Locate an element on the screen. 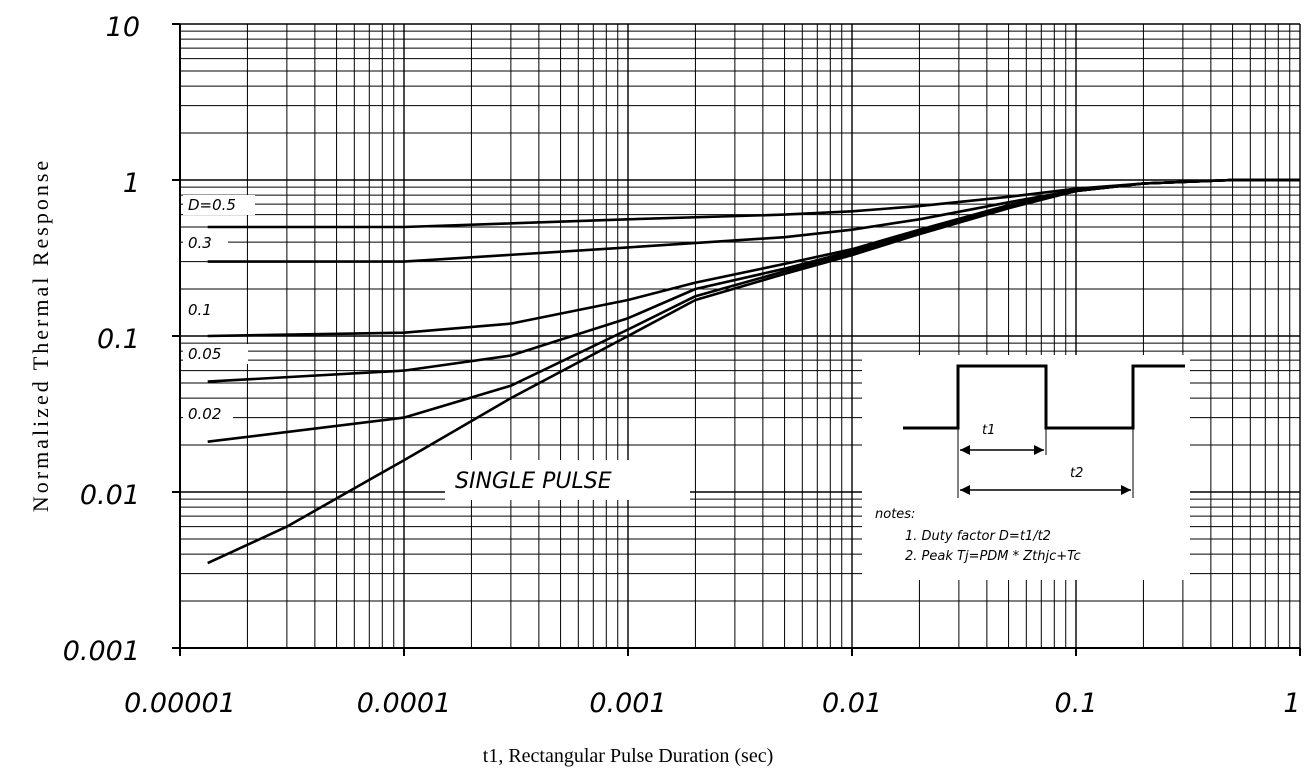 This screenshot has height=774, width=1306. single-pulse-annotation: SINGLE PULSE is located at coordinates (567, 480).